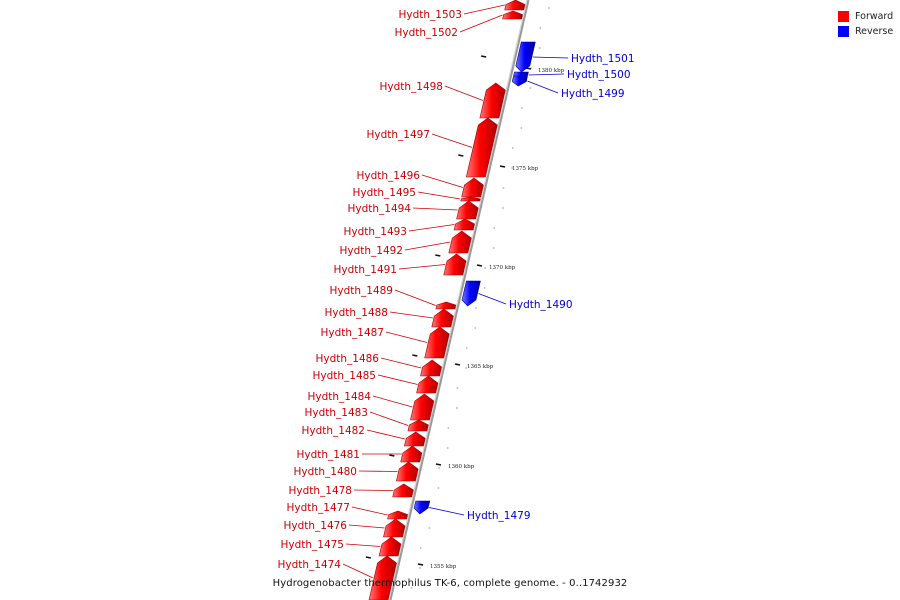  I want to click on gene-label-hydth-1491: Hydth_1491, so click(365, 270).